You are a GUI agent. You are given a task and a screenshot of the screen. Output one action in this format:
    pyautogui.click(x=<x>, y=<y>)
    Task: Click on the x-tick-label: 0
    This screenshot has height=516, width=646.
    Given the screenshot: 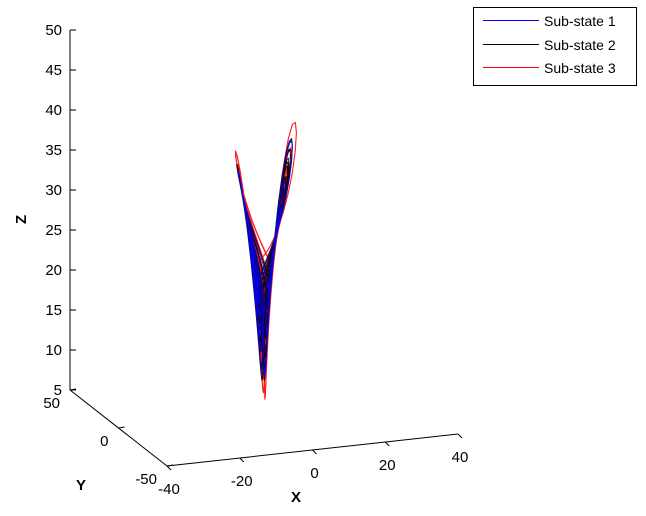 What is the action you would take?
    pyautogui.click(x=314, y=473)
    